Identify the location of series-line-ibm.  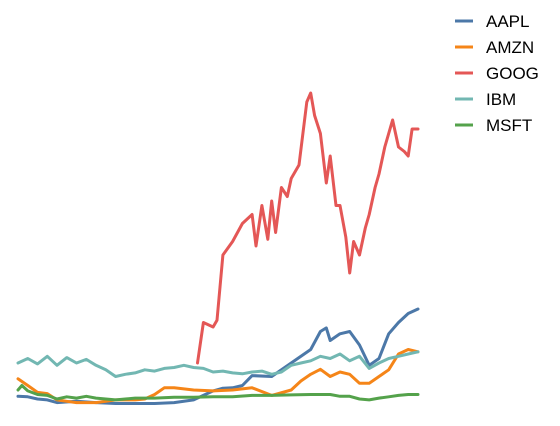
(218, 364).